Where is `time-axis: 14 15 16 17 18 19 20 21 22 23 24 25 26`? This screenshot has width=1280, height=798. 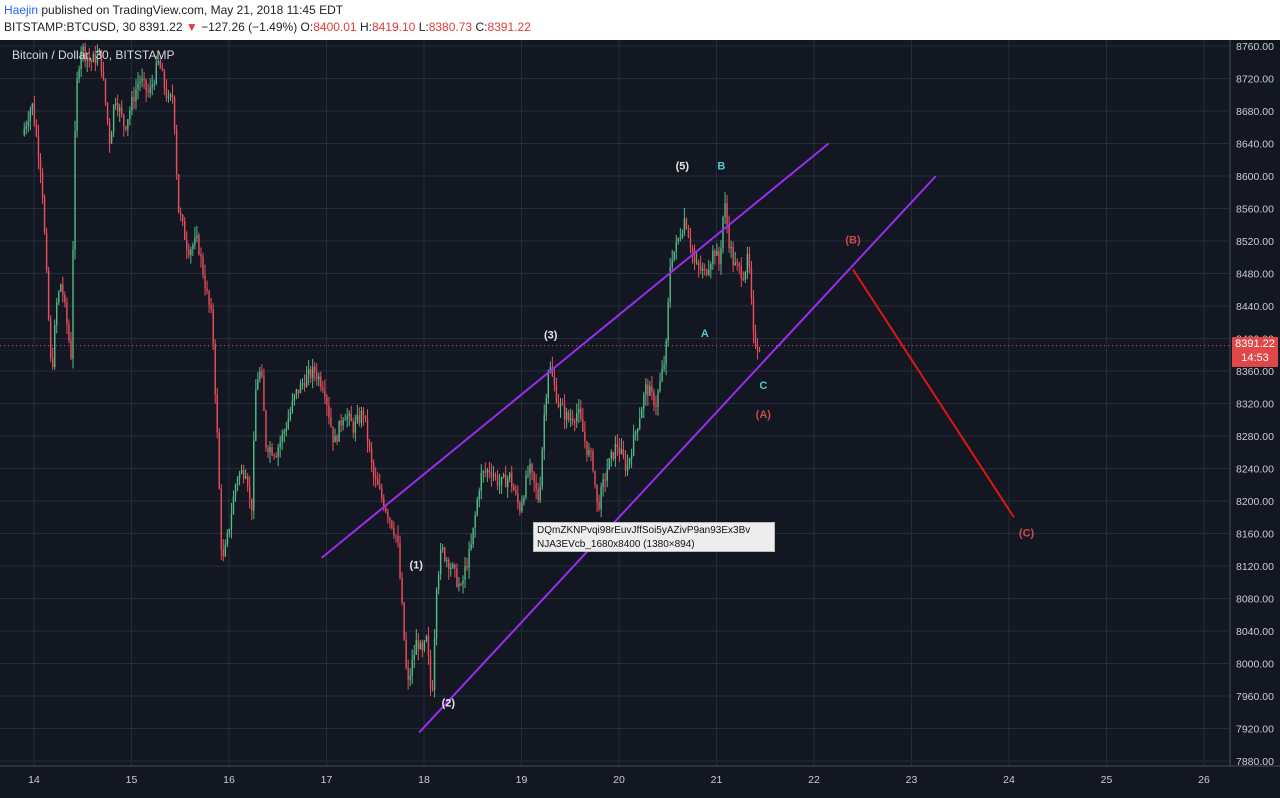
time-axis: 14 15 16 17 18 19 20 21 22 23 24 25 26 is located at coordinates (640, 775).